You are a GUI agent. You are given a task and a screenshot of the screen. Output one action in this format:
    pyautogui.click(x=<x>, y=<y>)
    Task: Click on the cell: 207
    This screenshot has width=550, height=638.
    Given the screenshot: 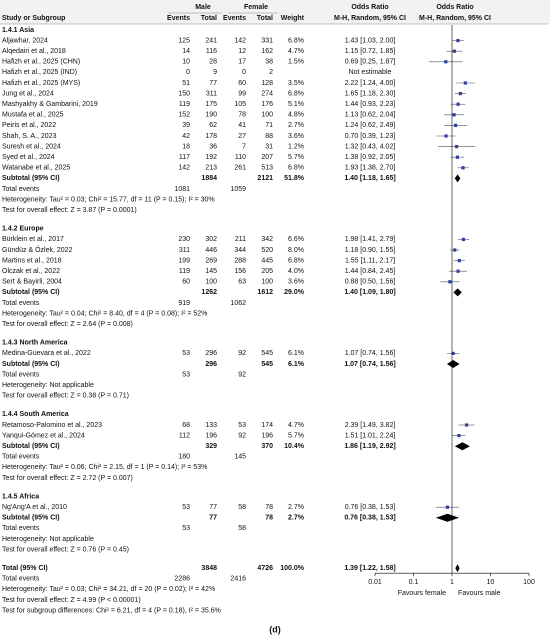 What is the action you would take?
    pyautogui.click(x=267, y=157)
    